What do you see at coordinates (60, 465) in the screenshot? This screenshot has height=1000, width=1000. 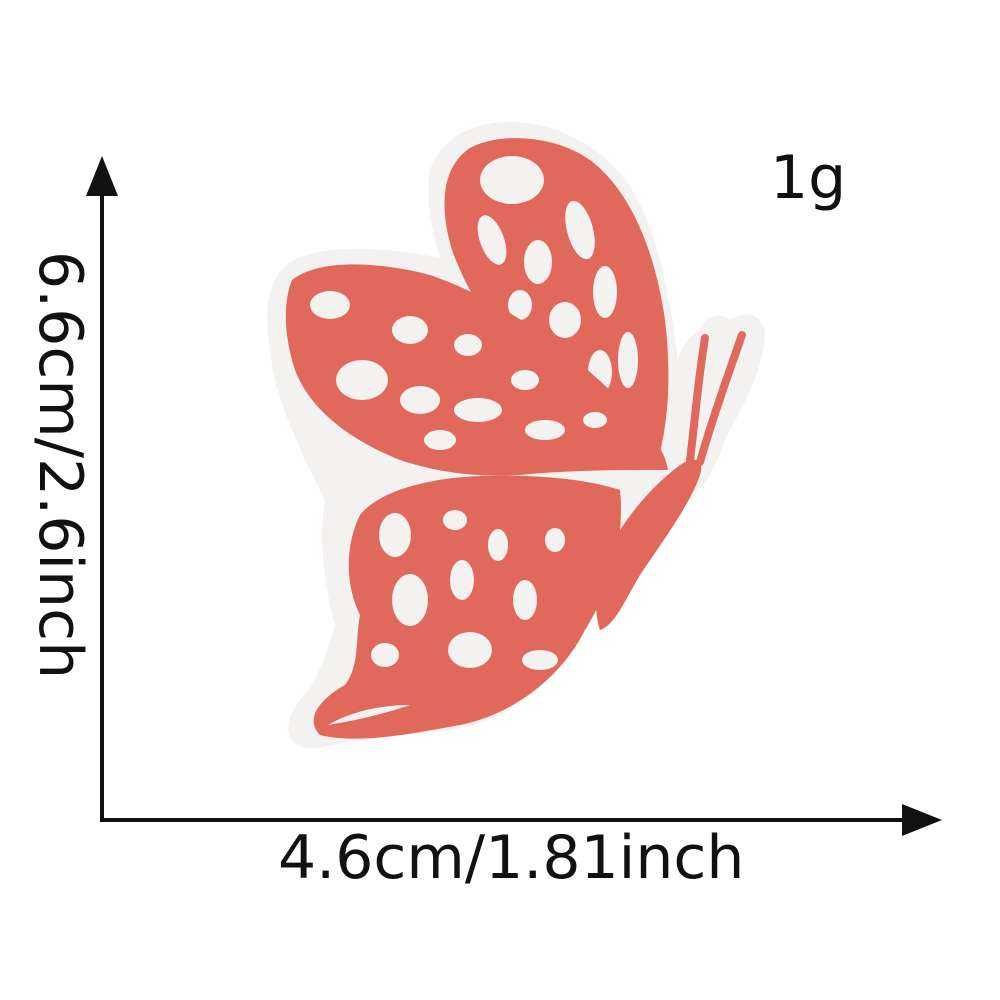 I see `height-label: 6.6cm/2.6inch` at bounding box center [60, 465].